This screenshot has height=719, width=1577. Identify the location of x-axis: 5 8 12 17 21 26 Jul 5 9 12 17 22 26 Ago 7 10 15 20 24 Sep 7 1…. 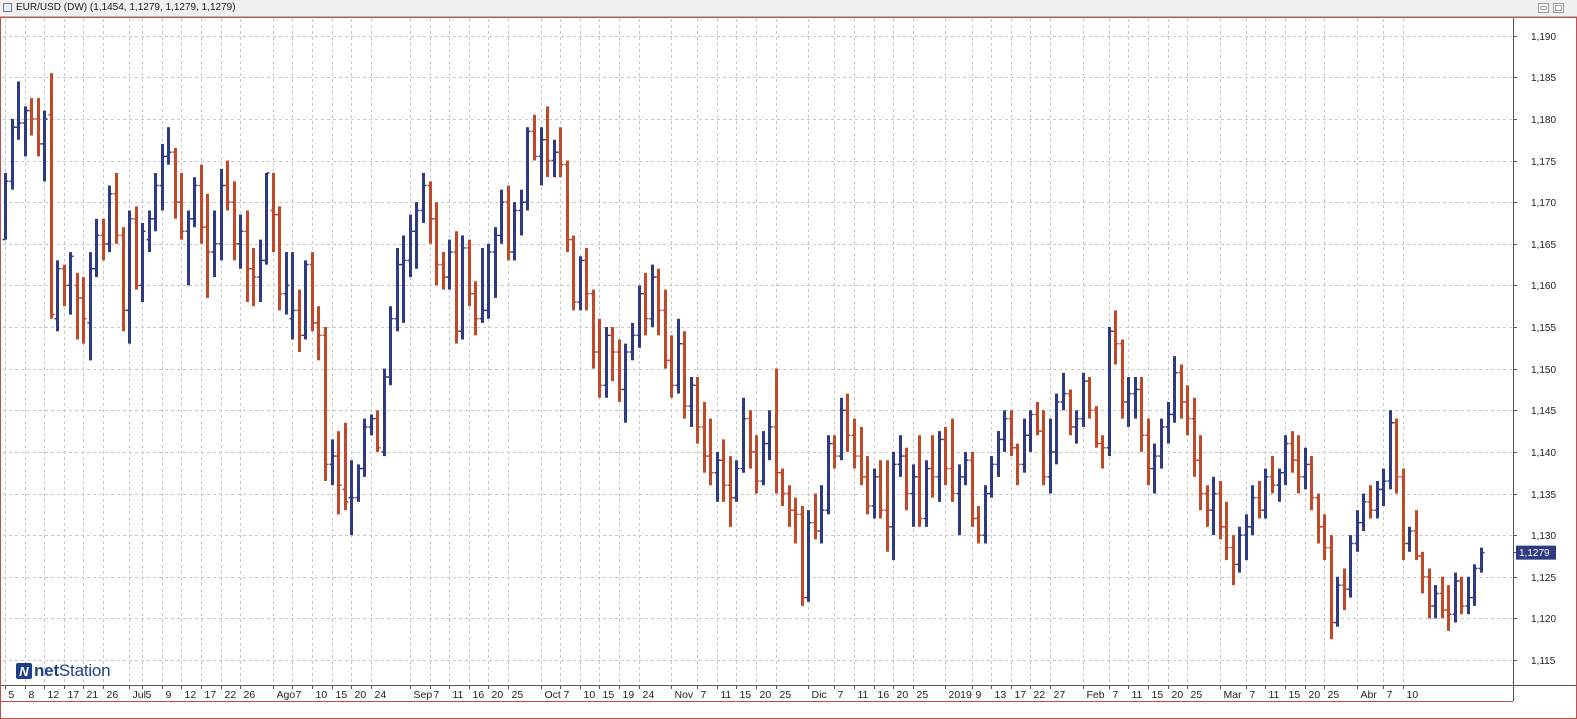
(788, 693).